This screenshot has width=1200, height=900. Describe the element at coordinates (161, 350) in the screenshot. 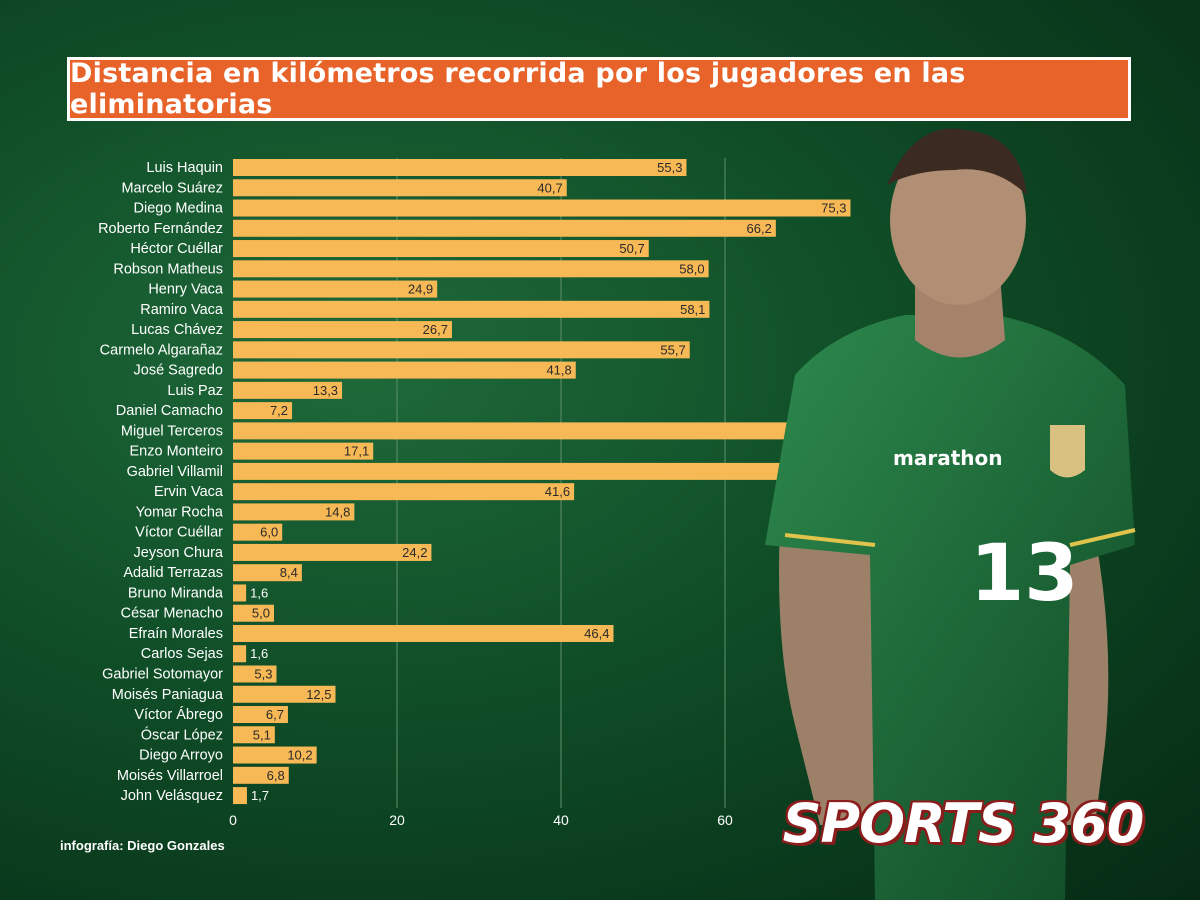

I see `category-label: Carmelo Algarañaz` at that location.